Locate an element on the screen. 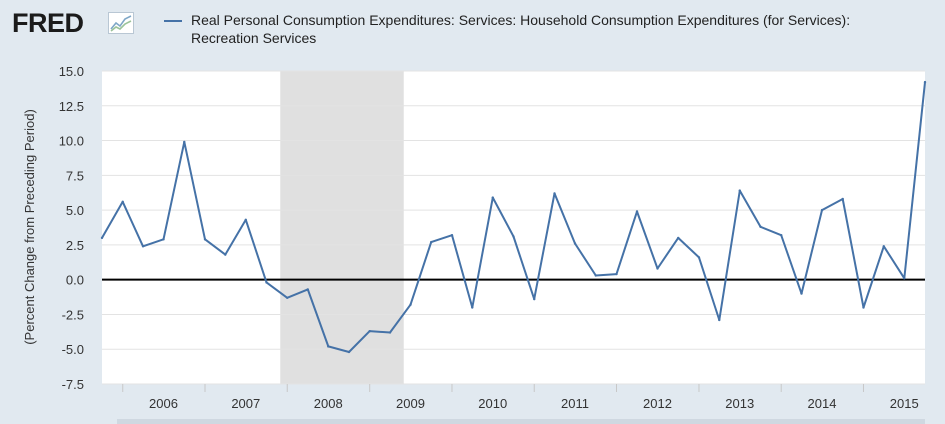 The width and height of the screenshot is (945, 424). x-tick-label: 2006 is located at coordinates (163, 403).